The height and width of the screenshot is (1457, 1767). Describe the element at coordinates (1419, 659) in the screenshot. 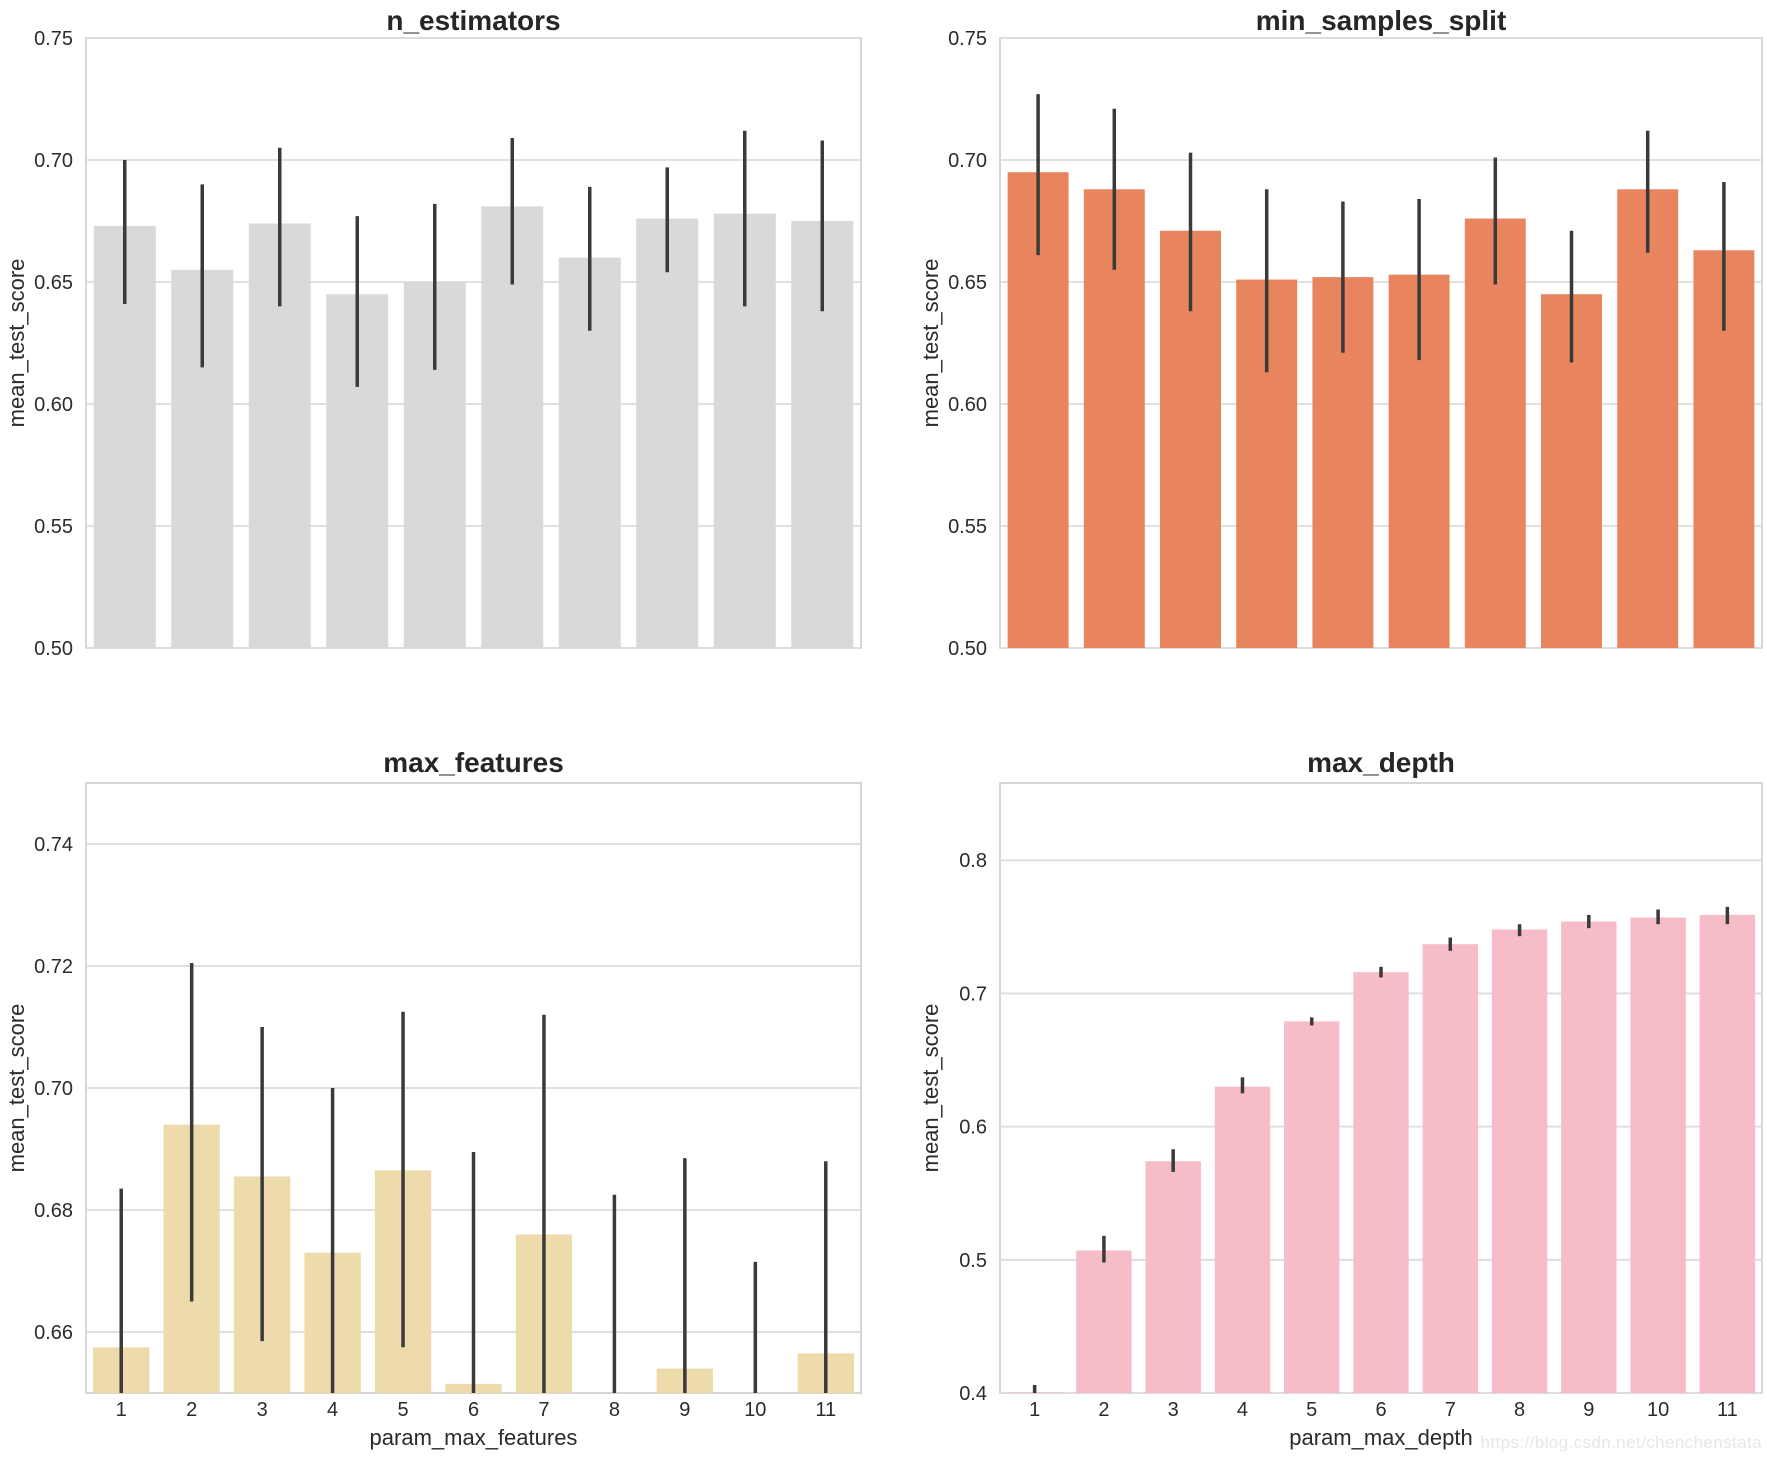

I see `x-tick-label: 28` at that location.